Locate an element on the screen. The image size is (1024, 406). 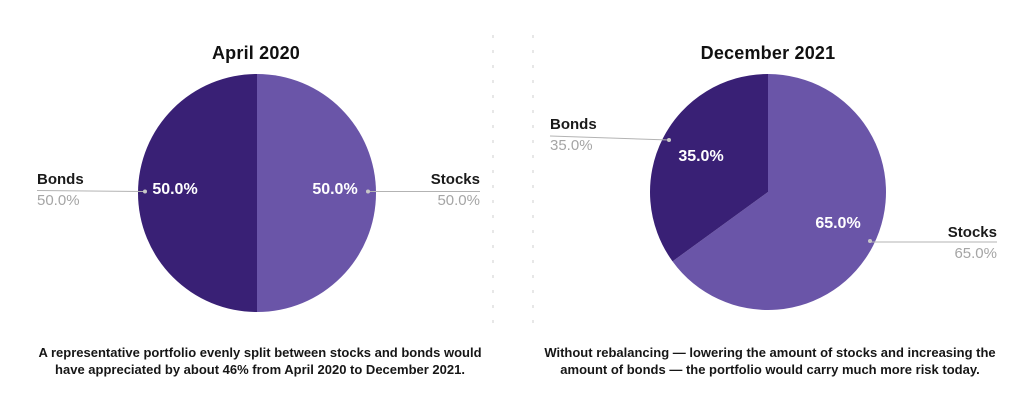
stocks-slice-value: 50.0% is located at coordinates (335, 189).